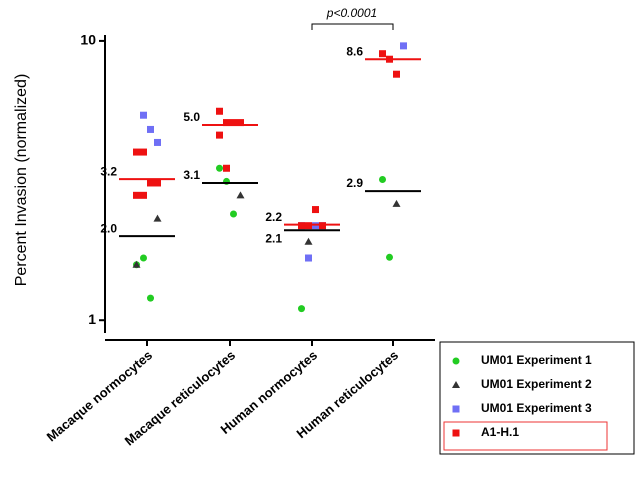 This screenshot has height=503, width=640. What do you see at coordinates (108, 228) in the screenshot?
I see `median-label: 2.0` at bounding box center [108, 228].